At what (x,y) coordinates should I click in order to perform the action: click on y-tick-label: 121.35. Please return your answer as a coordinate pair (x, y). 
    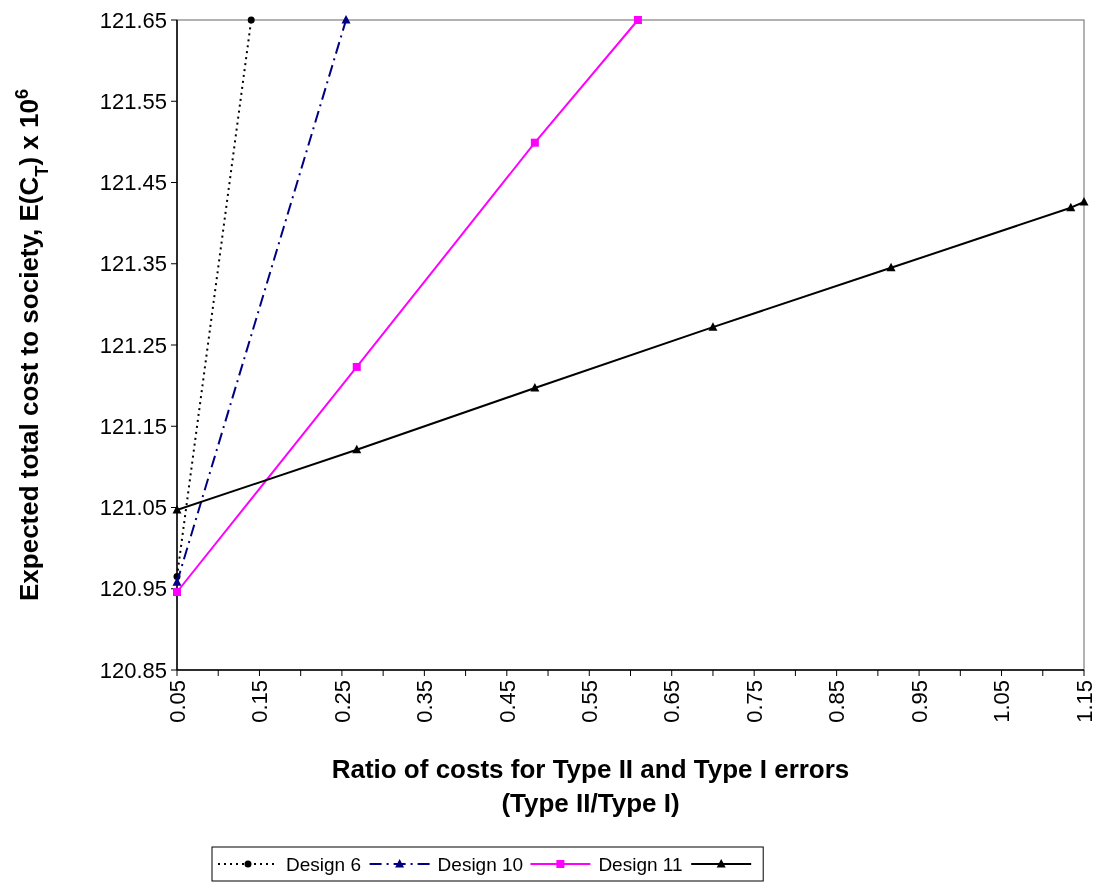
    Looking at the image, I should click on (133, 264).